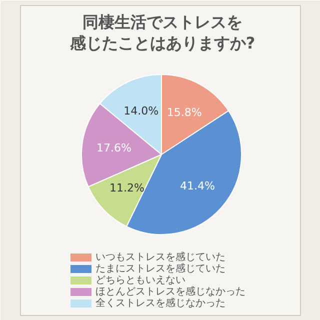 Image resolution: width=320 pixels, height=320 pixels. What do you see at coordinates (171, 292) in the screenshot?
I see `legend-label: ほとんどストレスを感じなかった` at bounding box center [171, 292].